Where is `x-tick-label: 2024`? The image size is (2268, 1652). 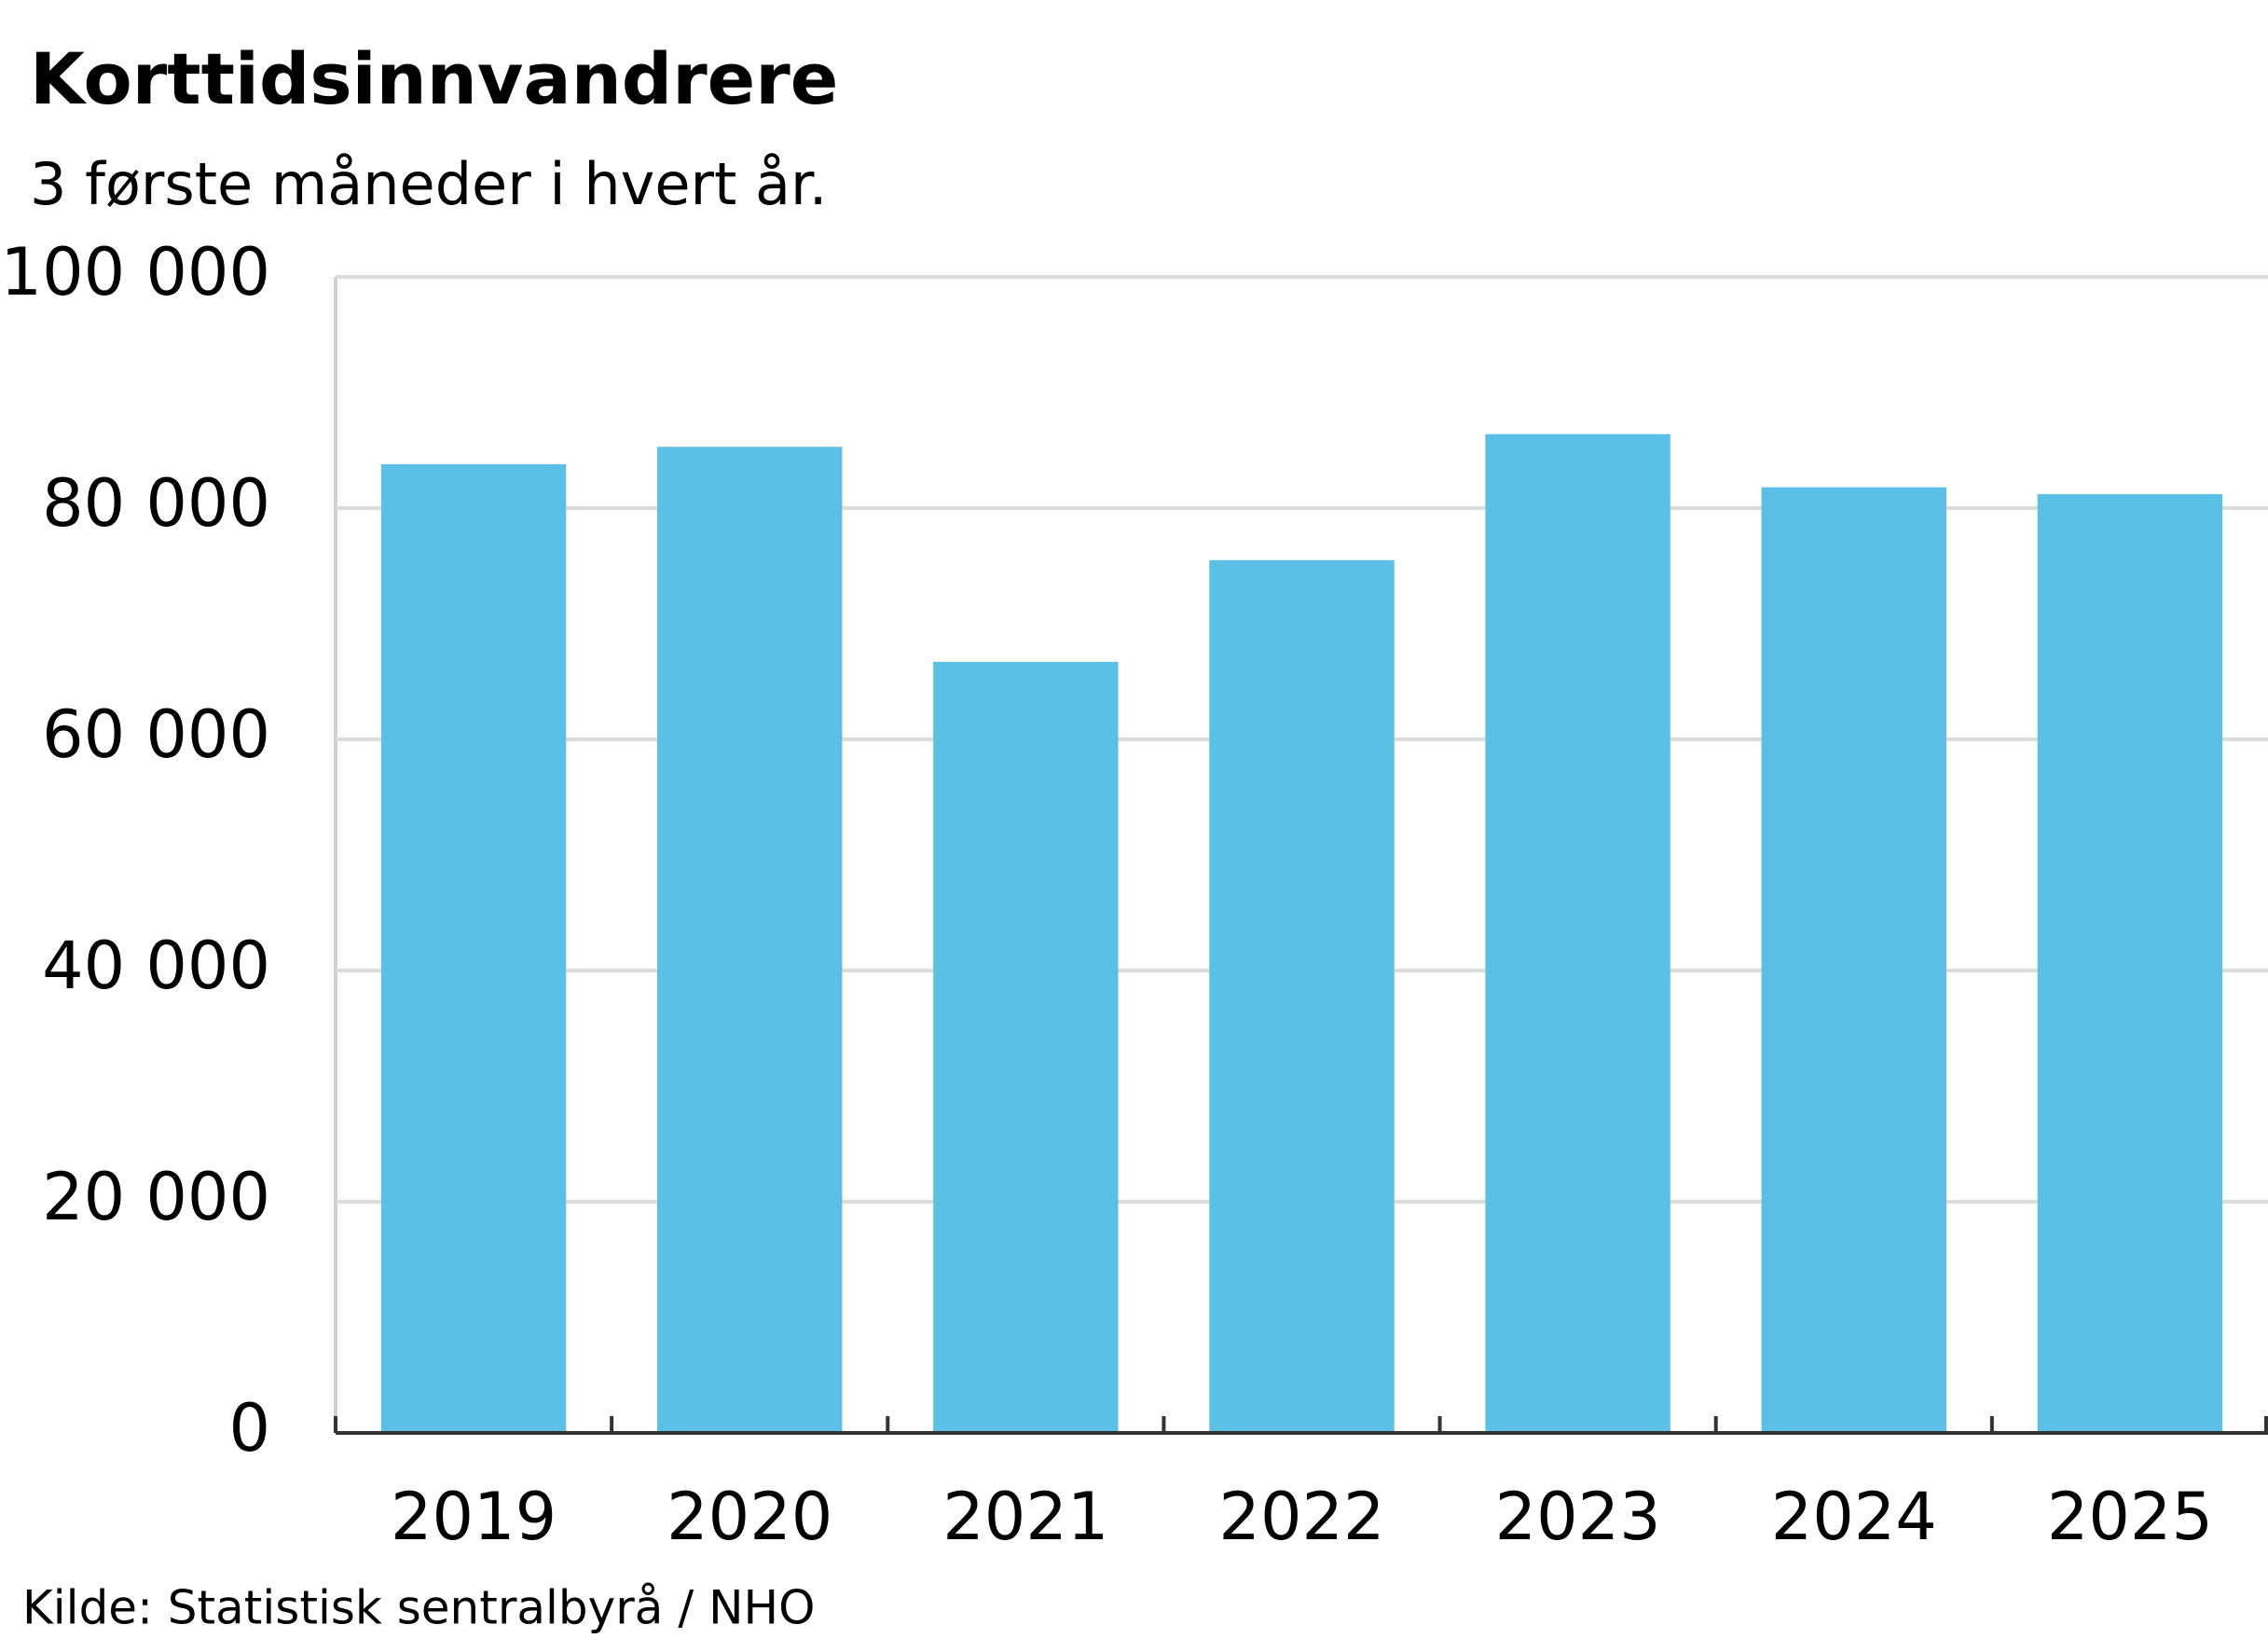
x-tick-label: 2024 is located at coordinates (1854, 1517).